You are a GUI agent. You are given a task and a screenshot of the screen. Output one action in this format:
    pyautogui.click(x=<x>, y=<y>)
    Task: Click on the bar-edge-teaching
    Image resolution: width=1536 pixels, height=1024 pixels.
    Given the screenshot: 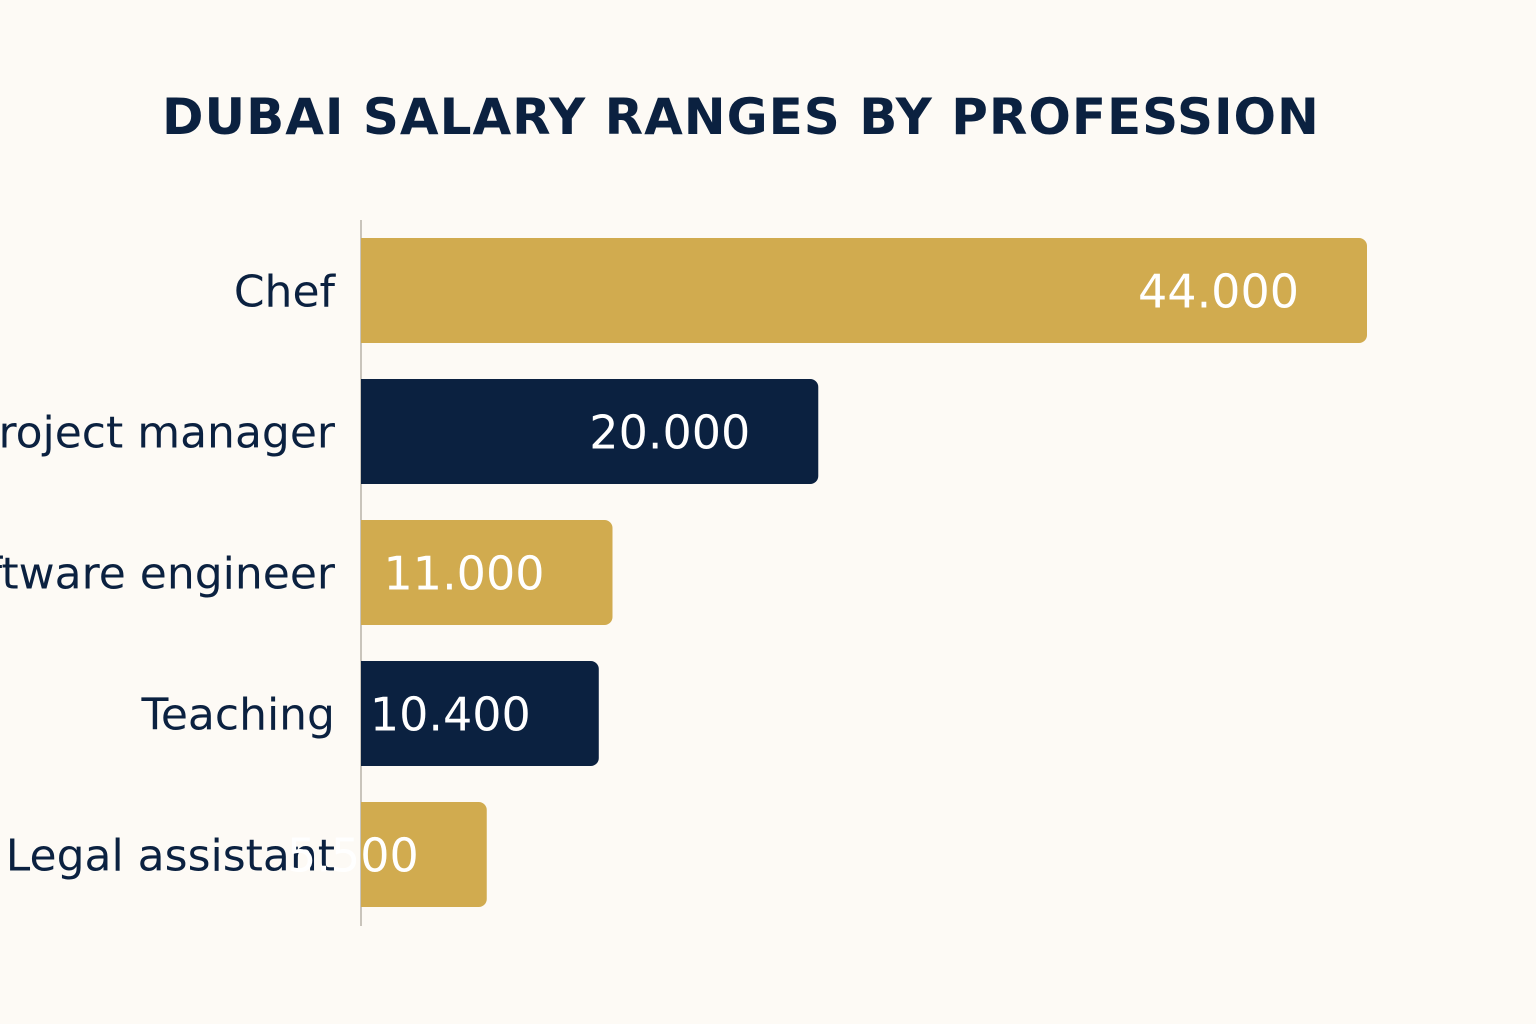 What is the action you would take?
    pyautogui.click(x=367, y=713)
    